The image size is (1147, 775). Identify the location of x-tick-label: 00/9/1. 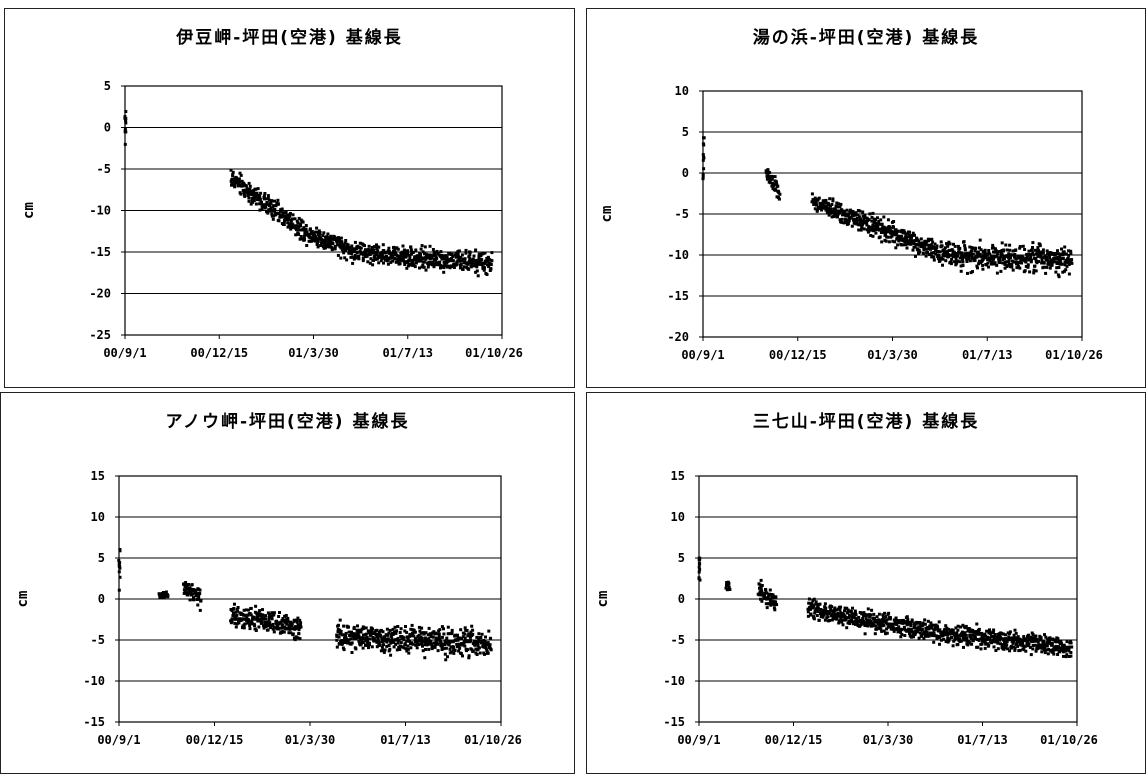
(118, 740).